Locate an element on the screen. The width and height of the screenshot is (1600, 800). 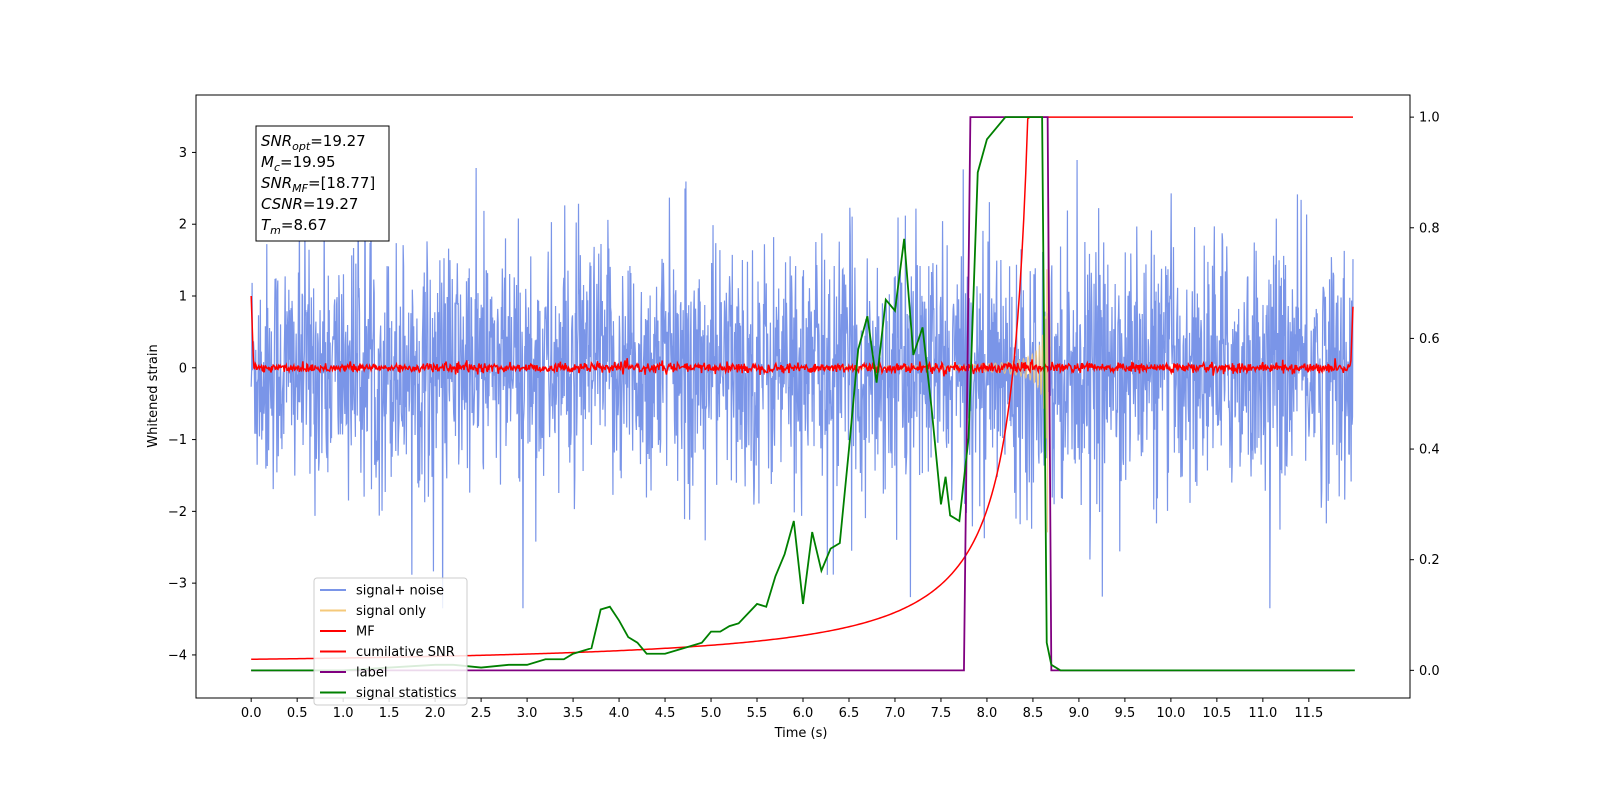
y-tick-label: −4 is located at coordinates (177, 655).